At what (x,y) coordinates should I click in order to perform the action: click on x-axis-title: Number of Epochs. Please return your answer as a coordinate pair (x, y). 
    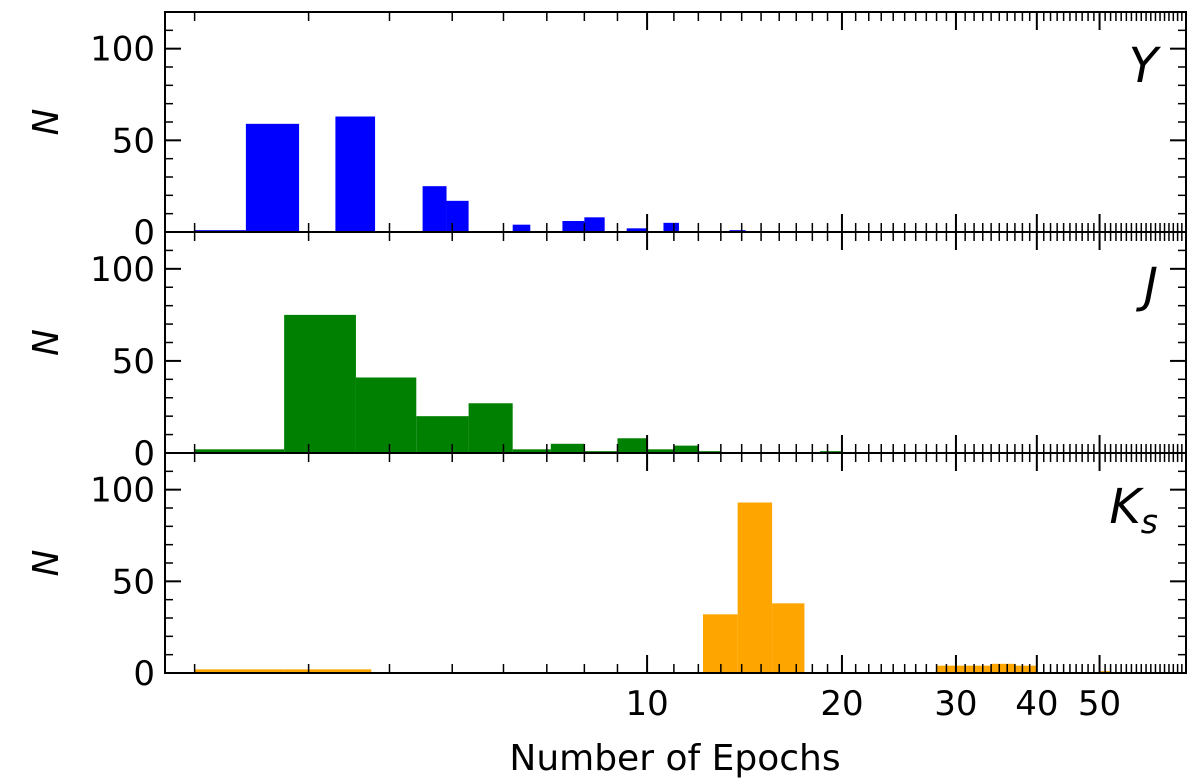
    Looking at the image, I should click on (674, 758).